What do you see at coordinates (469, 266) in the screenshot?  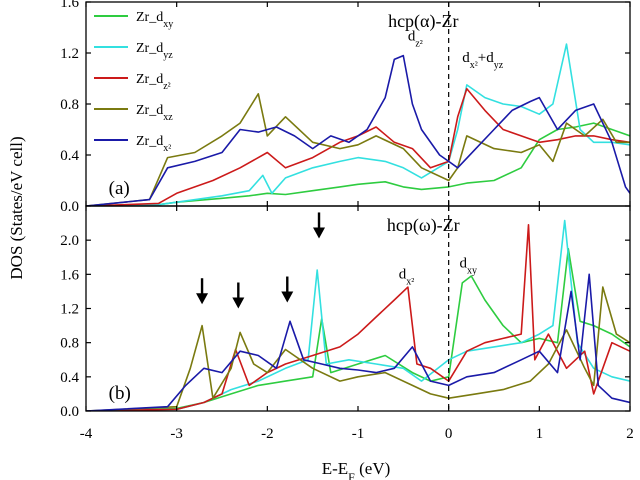 I see `annotation-label: dxy` at bounding box center [469, 266].